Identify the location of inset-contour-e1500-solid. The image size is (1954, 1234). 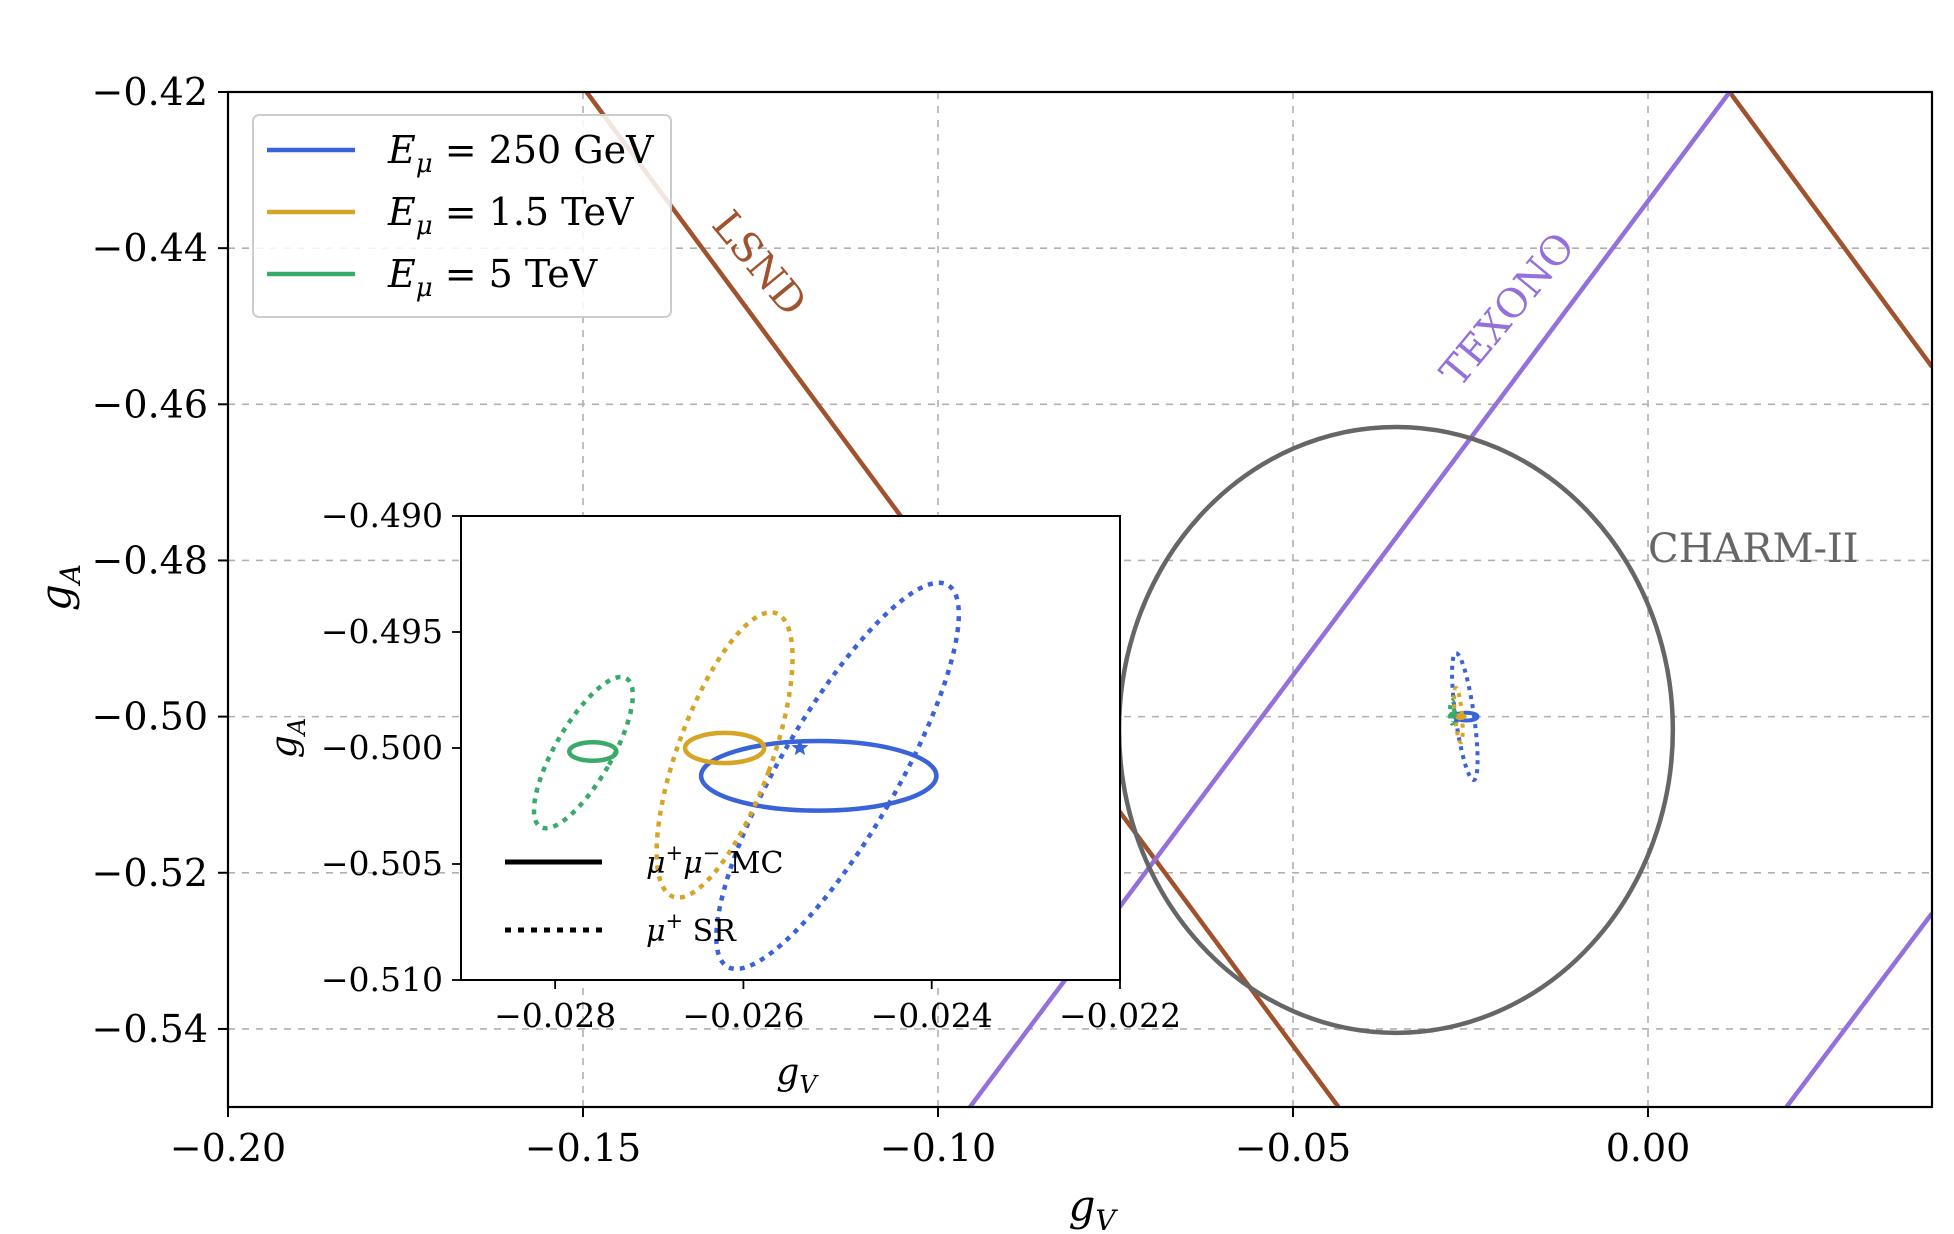
(724, 748).